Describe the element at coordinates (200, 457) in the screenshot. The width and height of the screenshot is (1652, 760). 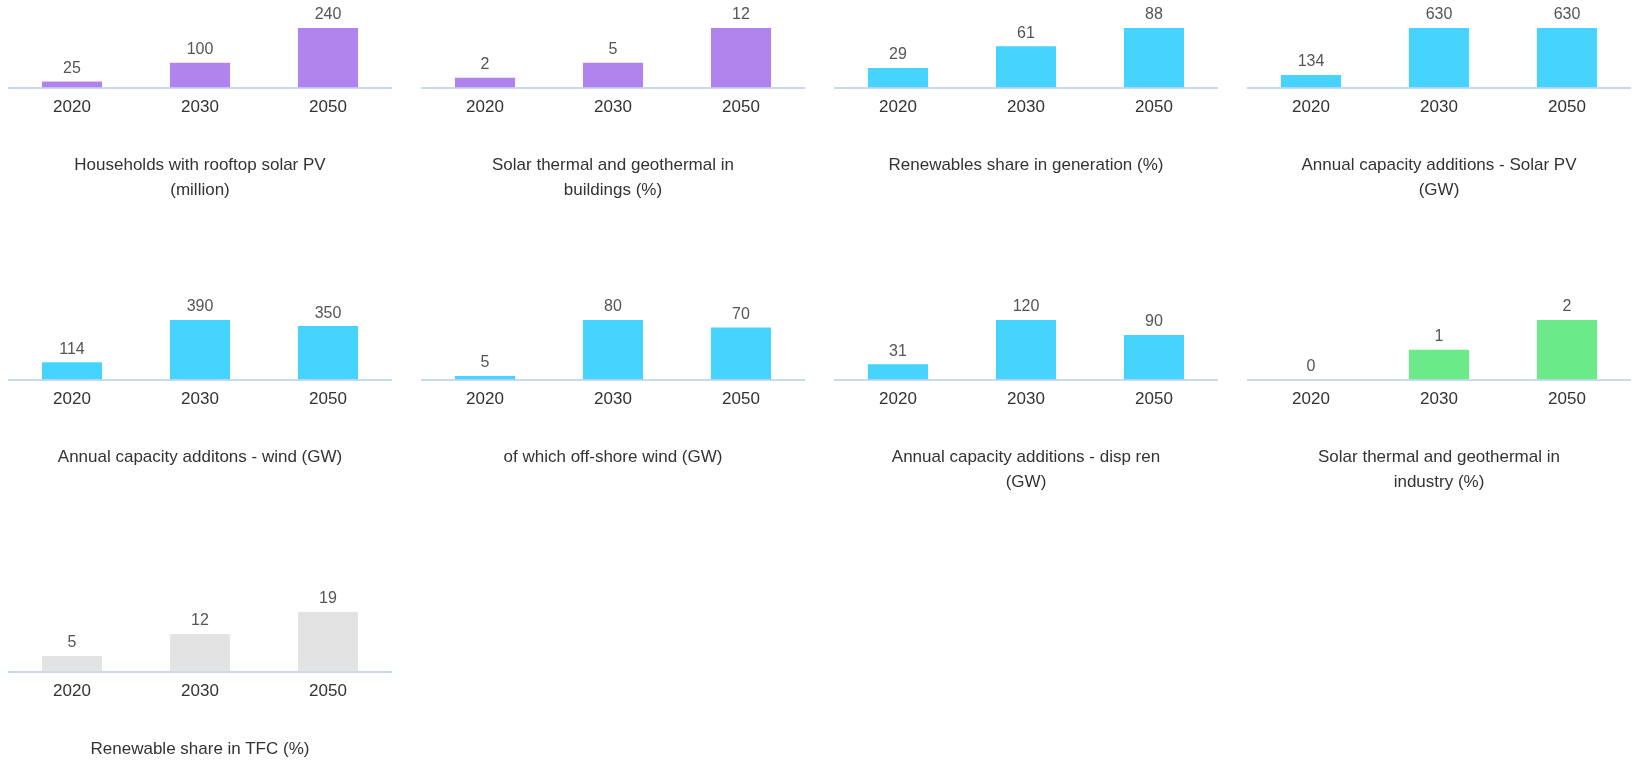
I see `x-axis-title: Annual capacity additons - wind (GW)` at that location.